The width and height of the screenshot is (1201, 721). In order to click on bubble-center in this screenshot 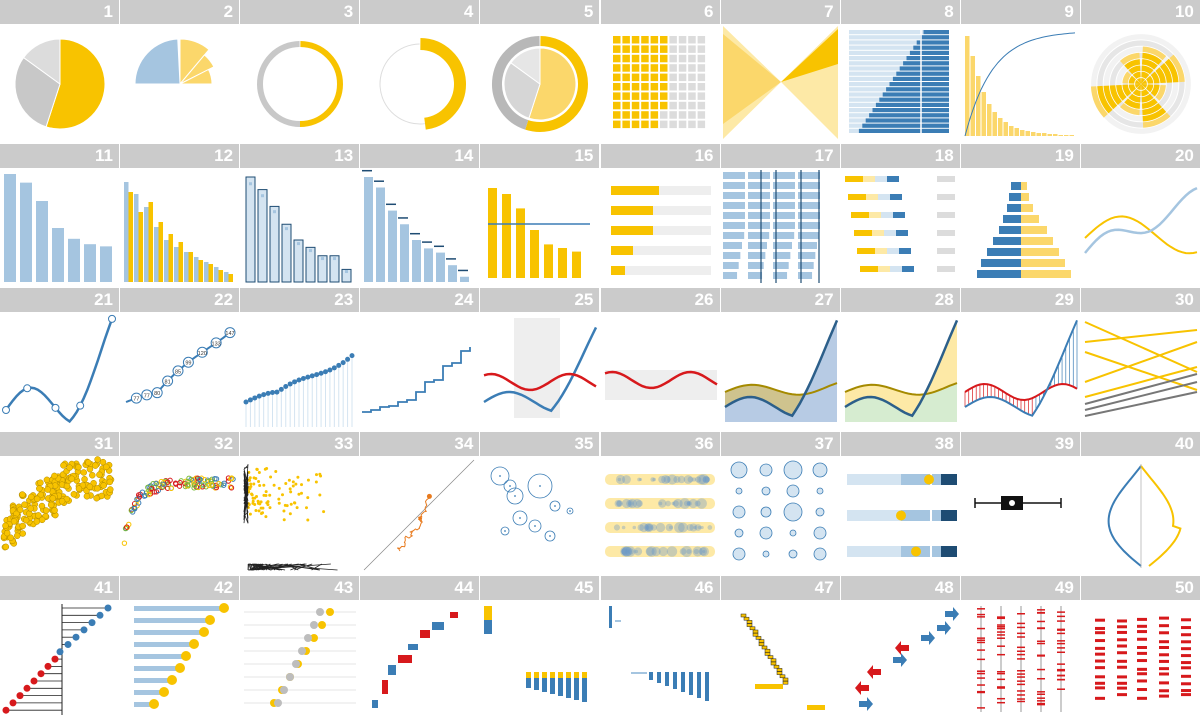, I will do `click(515, 496)`.